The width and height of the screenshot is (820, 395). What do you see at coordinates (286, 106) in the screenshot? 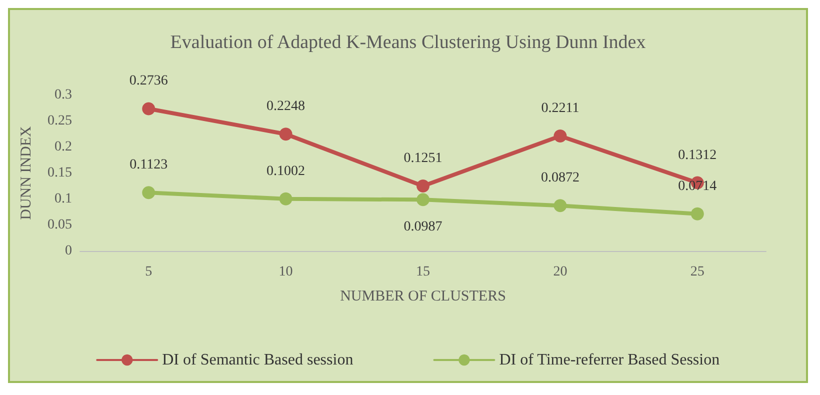
I see `data-label: 0.2248` at bounding box center [286, 106].